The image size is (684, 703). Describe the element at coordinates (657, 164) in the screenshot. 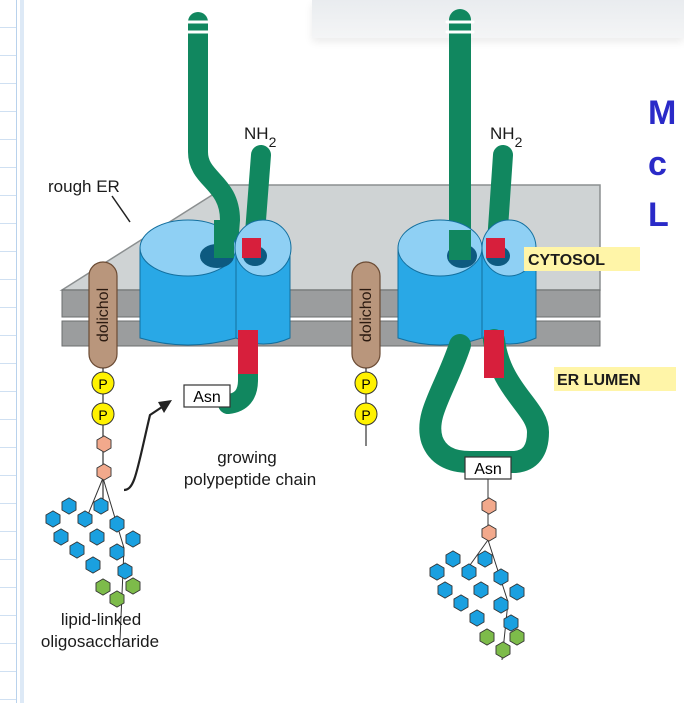

I see `slide-title-line-2: c` at that location.